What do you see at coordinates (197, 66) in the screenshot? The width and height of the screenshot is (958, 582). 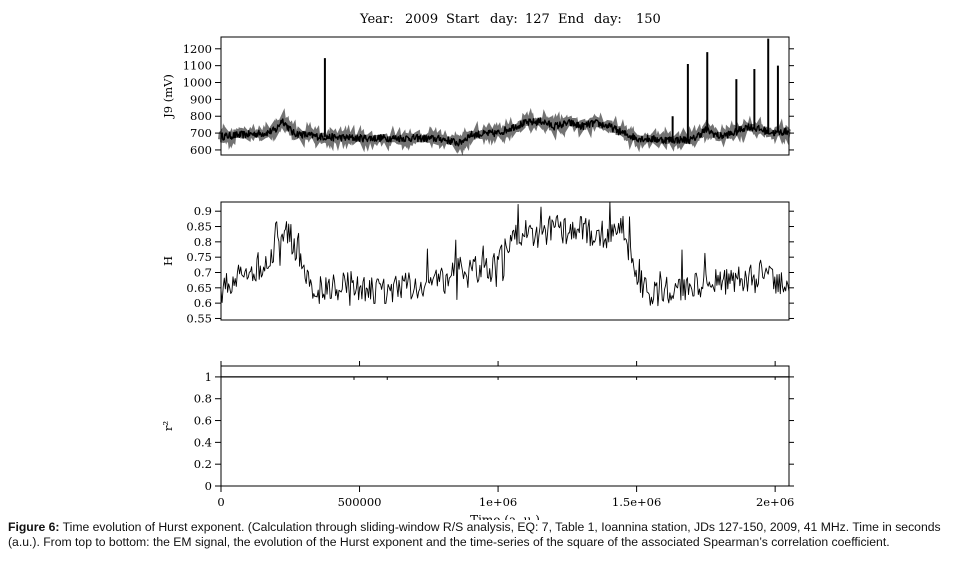 I see `y-tick-label: 1100` at bounding box center [197, 66].